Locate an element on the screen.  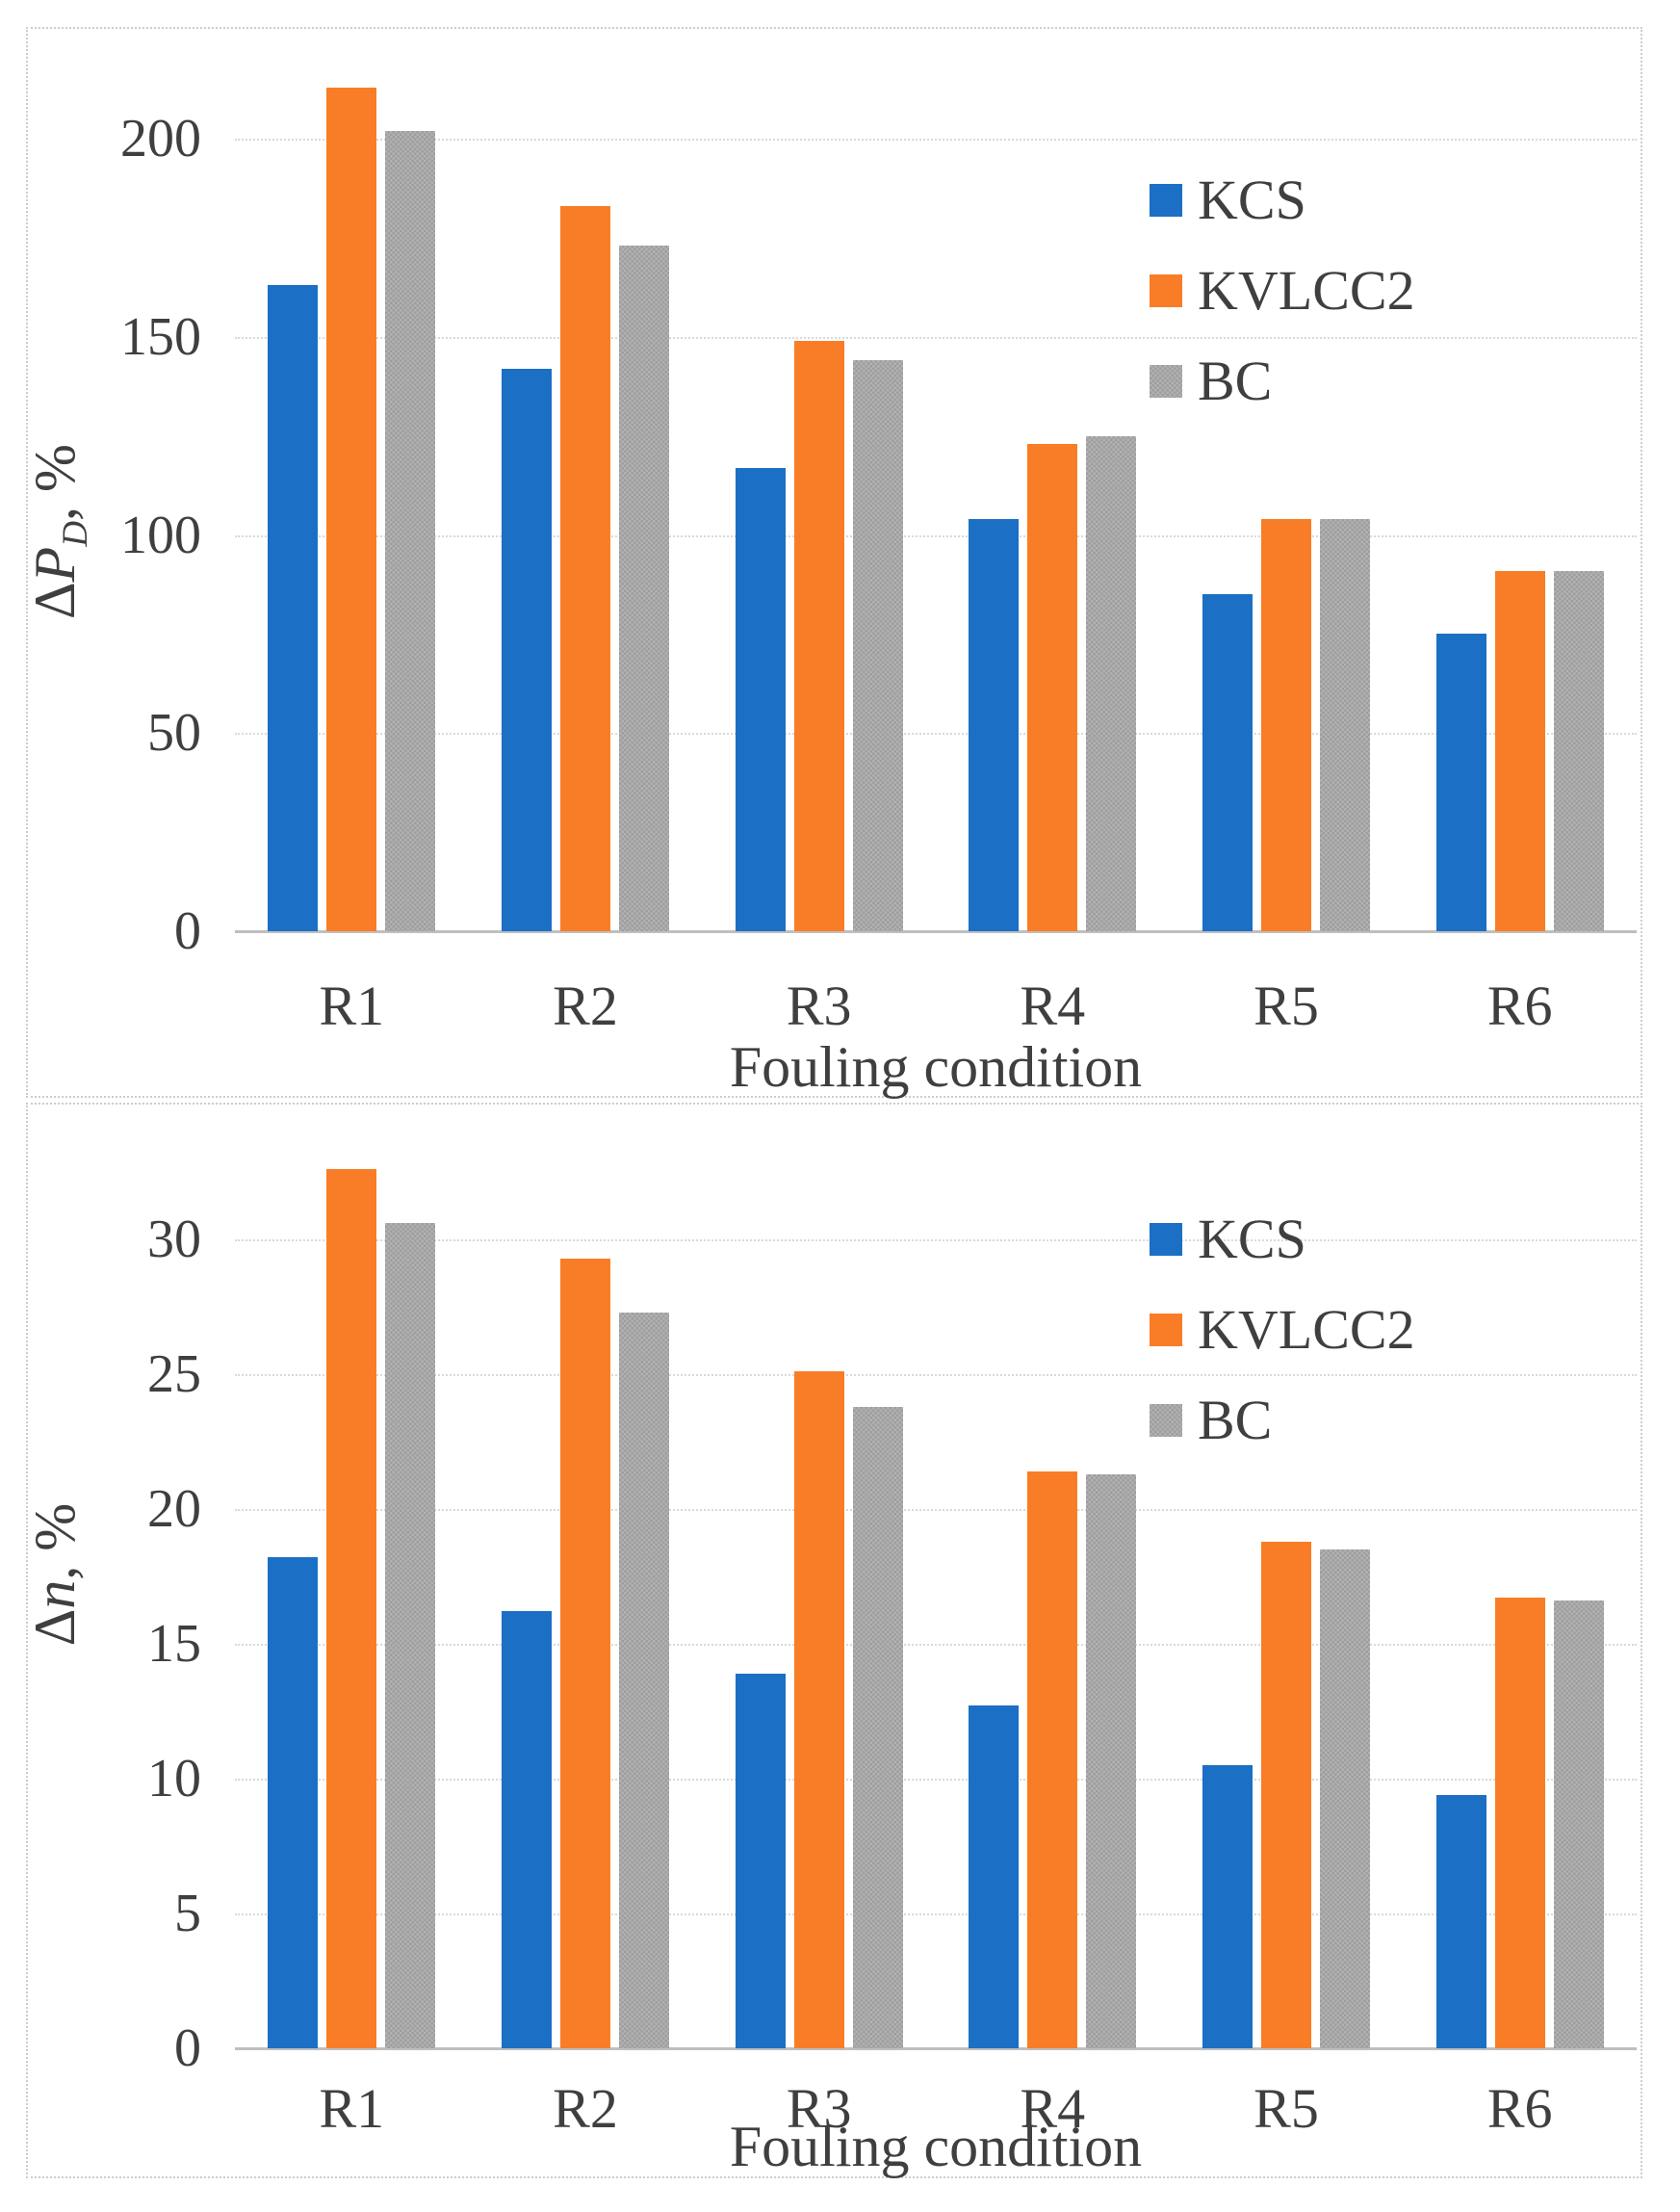
x-category-label: R3 is located at coordinates (819, 2108).